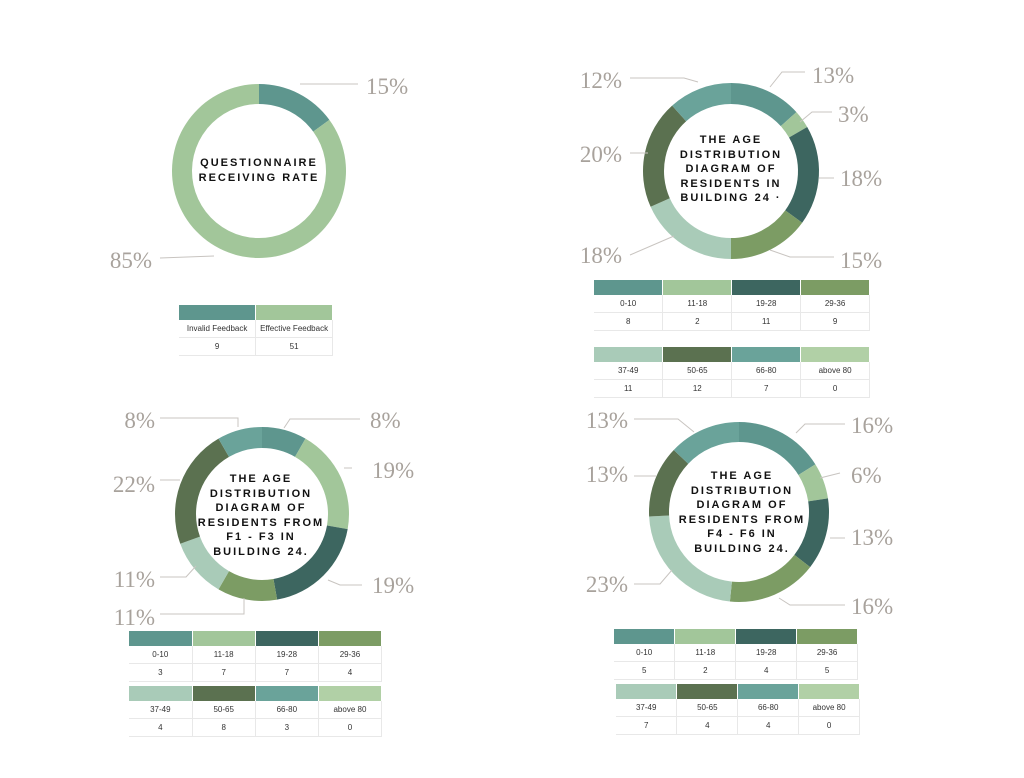 The width and height of the screenshot is (1024, 778). Describe the element at coordinates (259, 170) in the screenshot. I see `chart-title: QUESTIONNAIRE RECEIVING RATE` at that location.